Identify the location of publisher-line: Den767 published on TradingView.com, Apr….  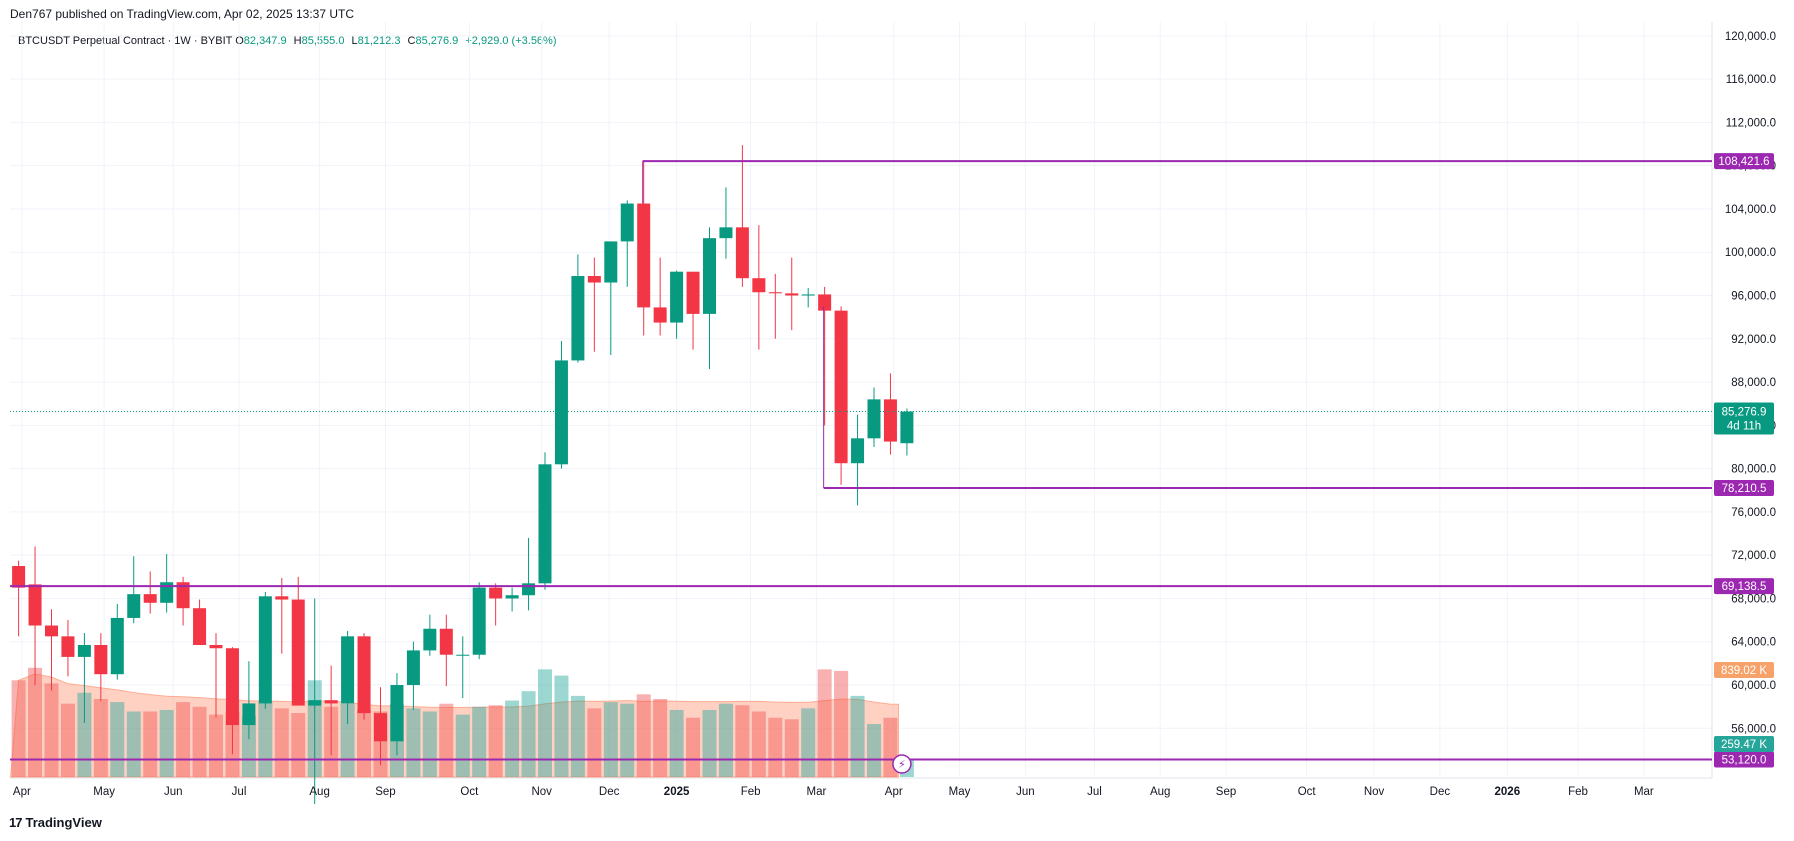
(182, 14).